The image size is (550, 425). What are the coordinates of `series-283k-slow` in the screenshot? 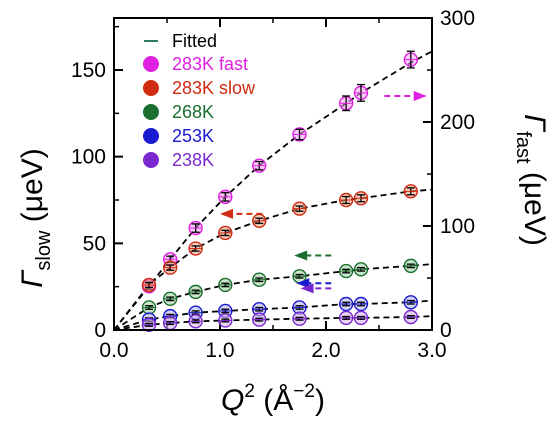 It's located at (279, 238).